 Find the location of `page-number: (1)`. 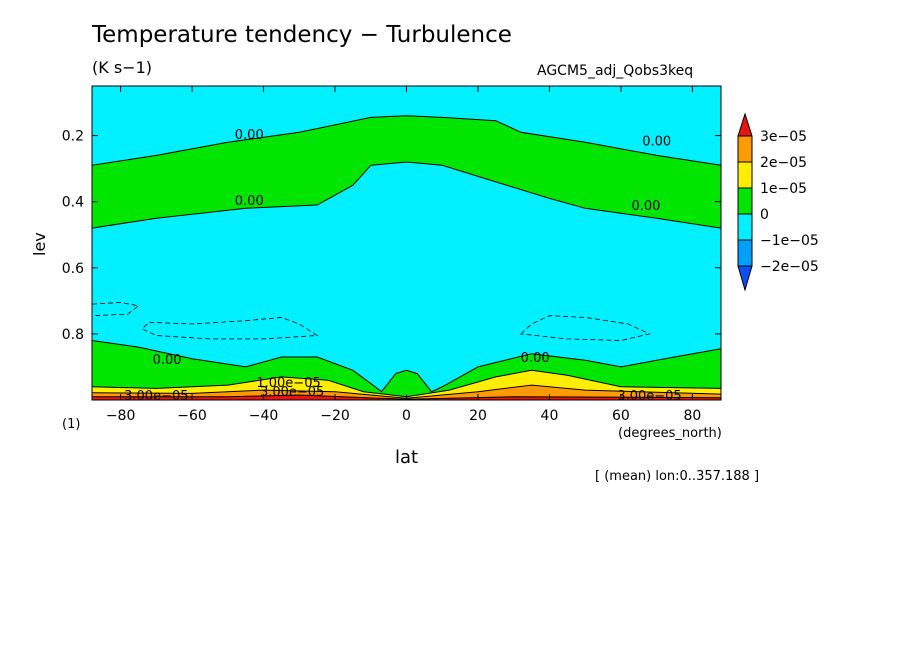

page-number: (1) is located at coordinates (71, 424).